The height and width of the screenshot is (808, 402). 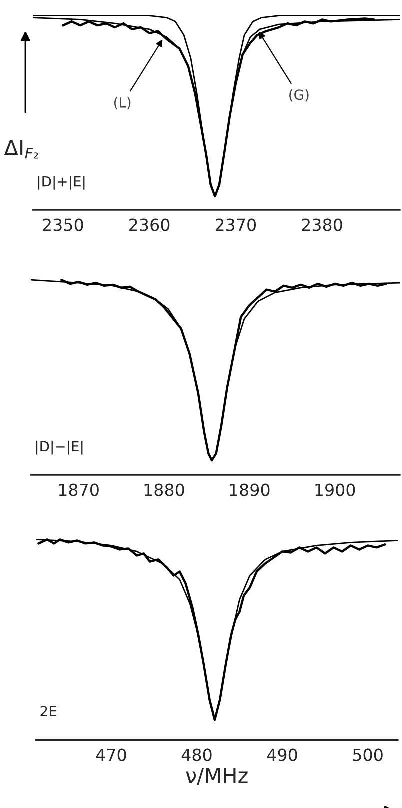 What do you see at coordinates (59, 447) in the screenshot?
I see `annotation: |D|−|E|` at bounding box center [59, 447].